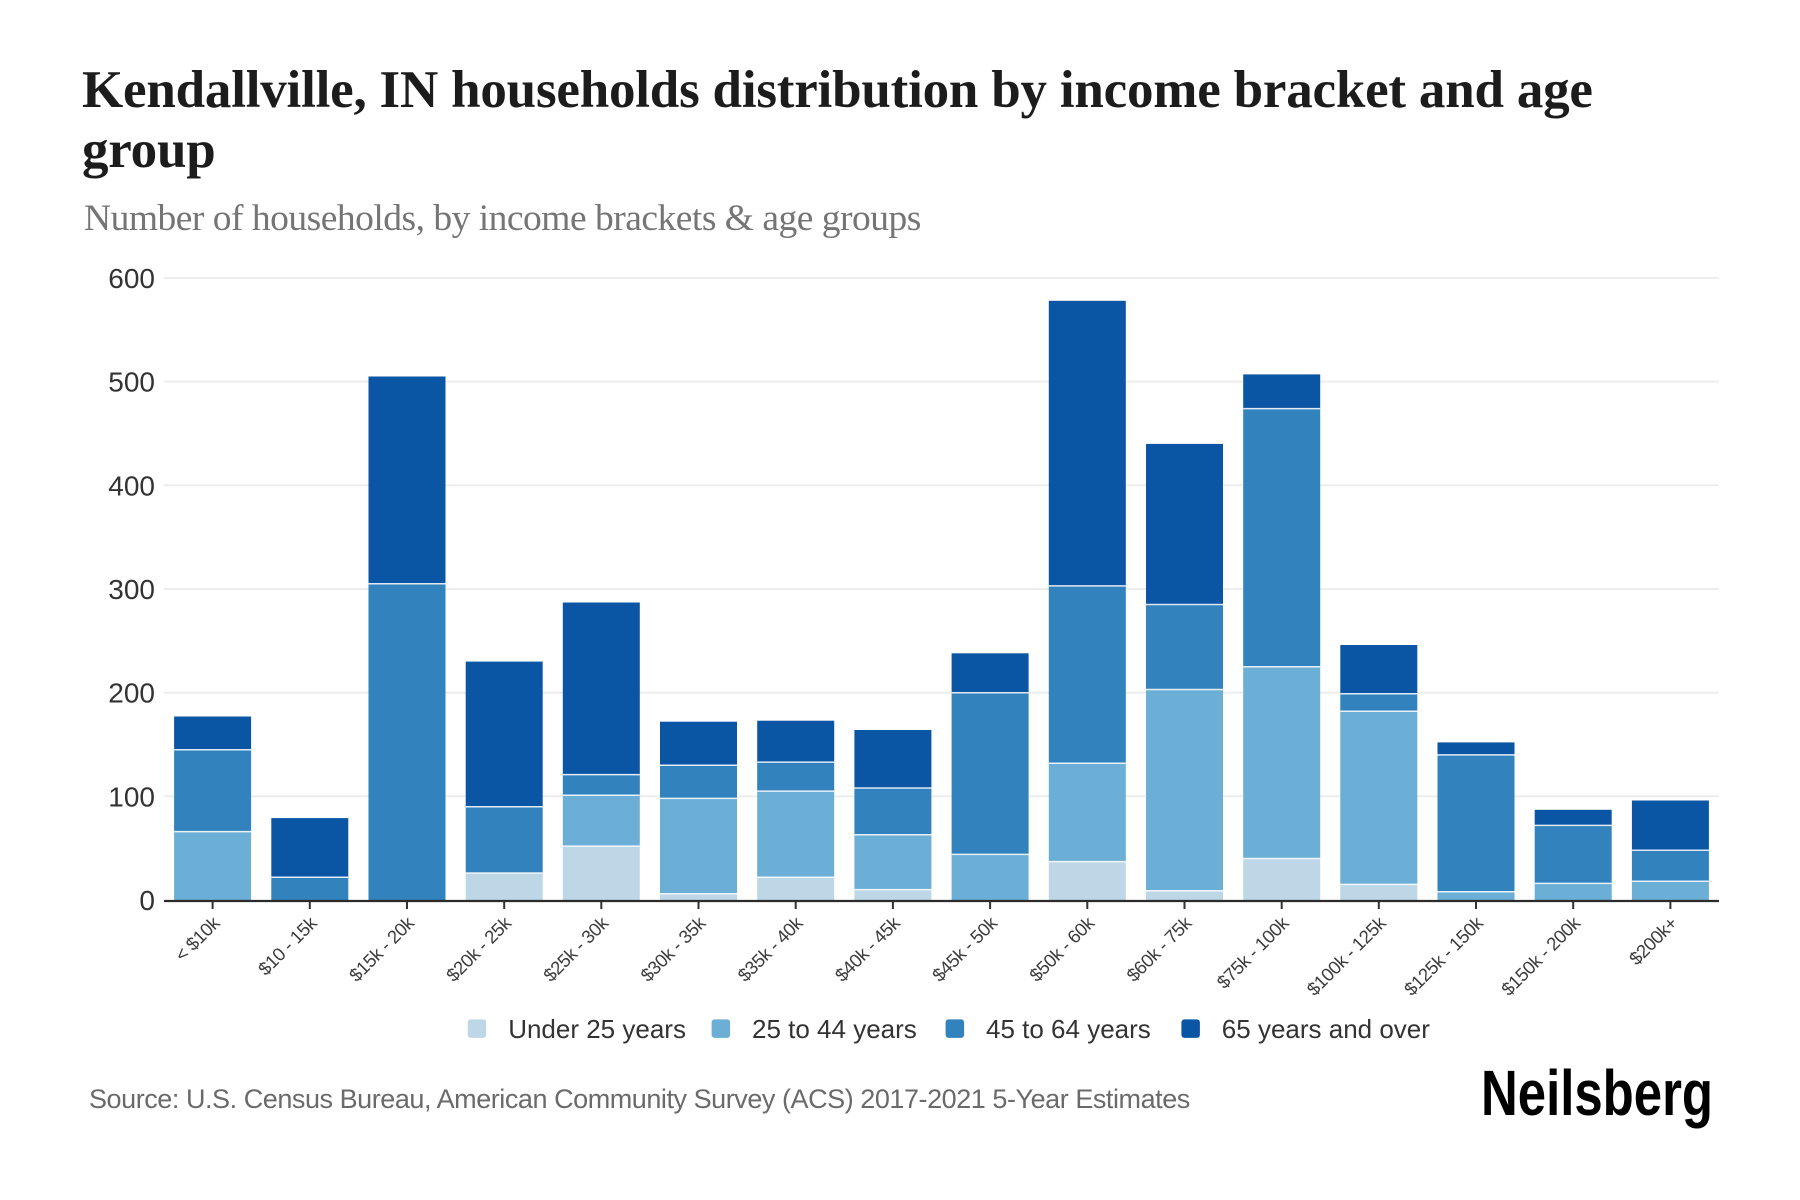  Describe the element at coordinates (1347, 956) in the screenshot. I see `svg-text: $100k - 125k` at that location.